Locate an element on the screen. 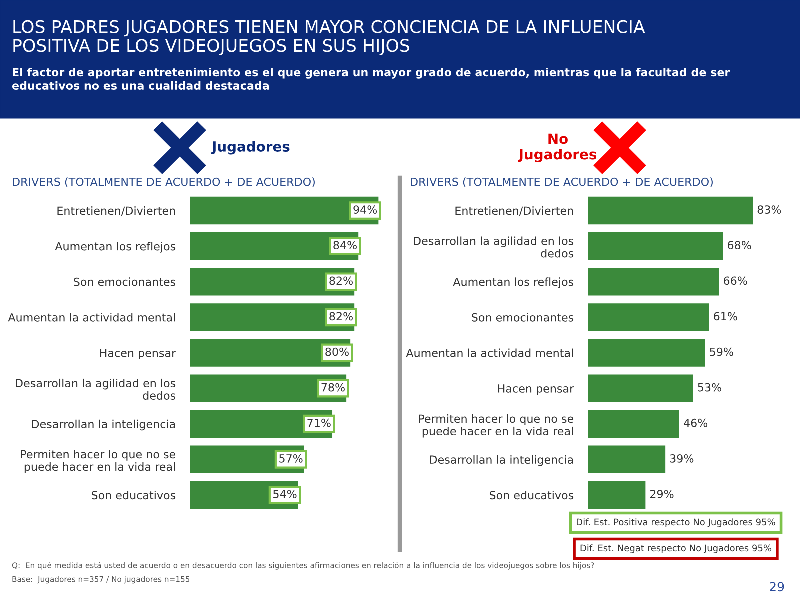 The image size is (800, 600). data-label: 46% is located at coordinates (696, 423).